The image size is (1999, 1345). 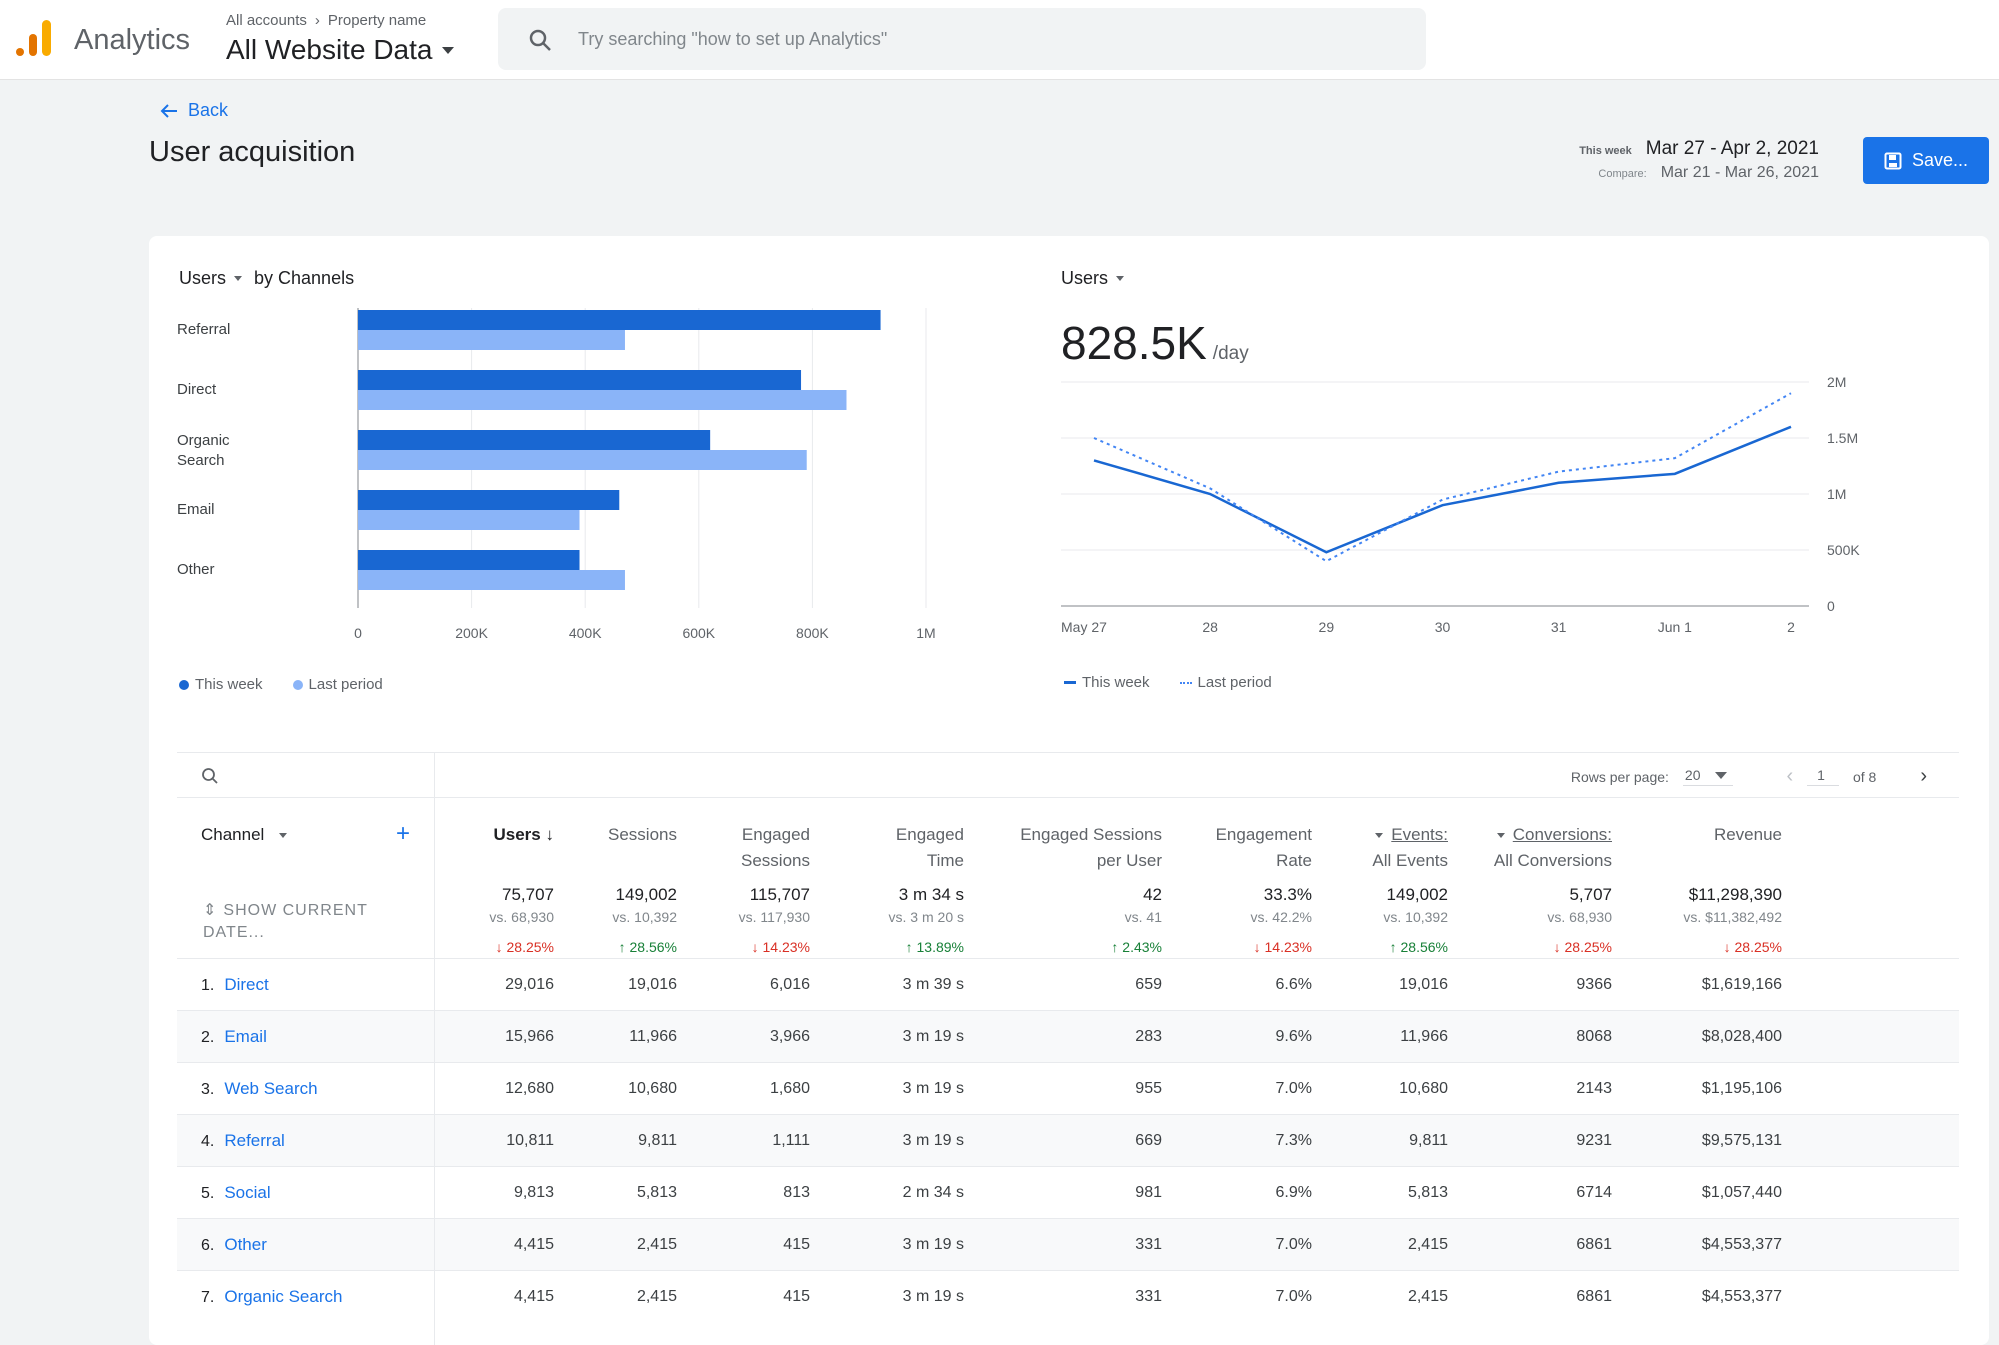 I want to click on line-chart-title: Users, so click(x=1093, y=278).